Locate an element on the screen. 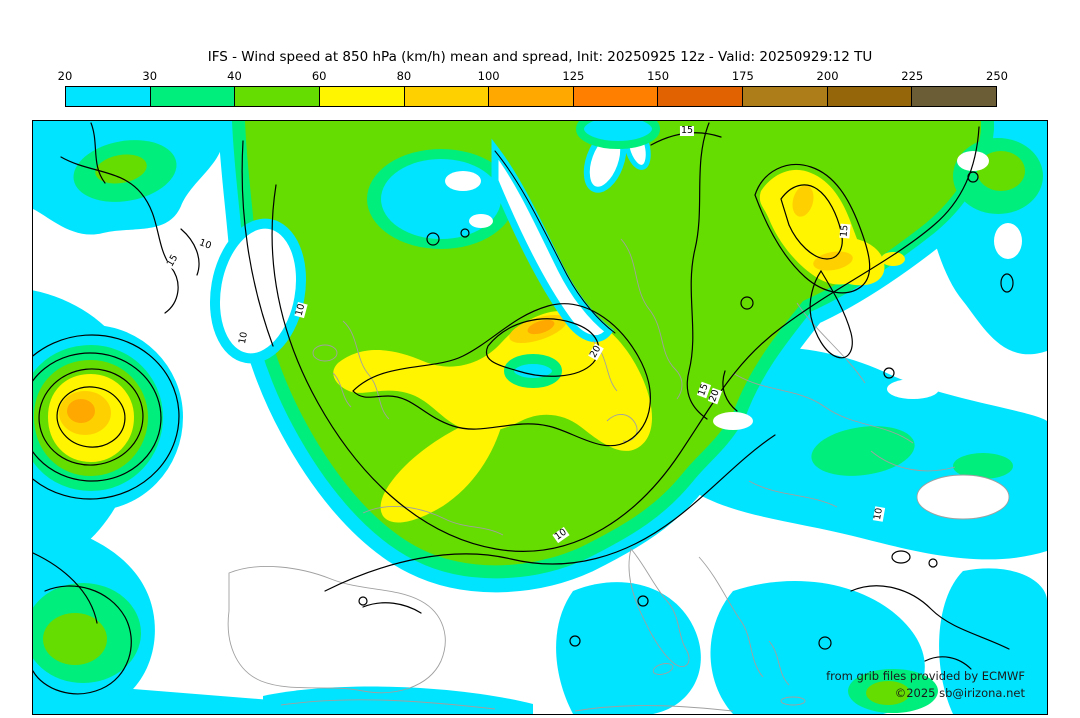  colorbar-tick-label: 150 is located at coordinates (658, 76).